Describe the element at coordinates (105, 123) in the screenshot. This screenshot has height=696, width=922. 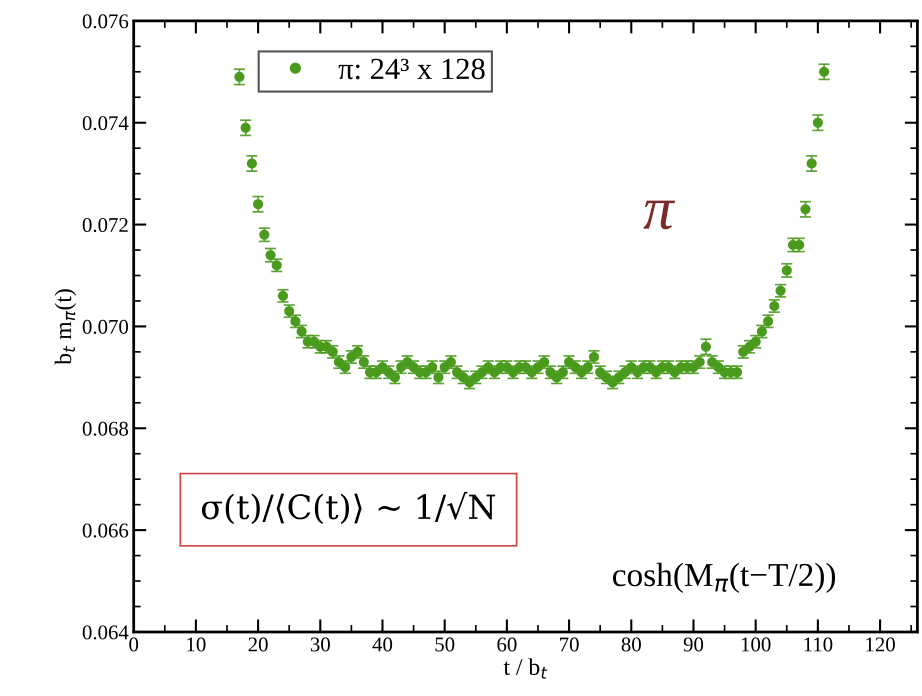
I see `y-tick-label: 0.074` at that location.